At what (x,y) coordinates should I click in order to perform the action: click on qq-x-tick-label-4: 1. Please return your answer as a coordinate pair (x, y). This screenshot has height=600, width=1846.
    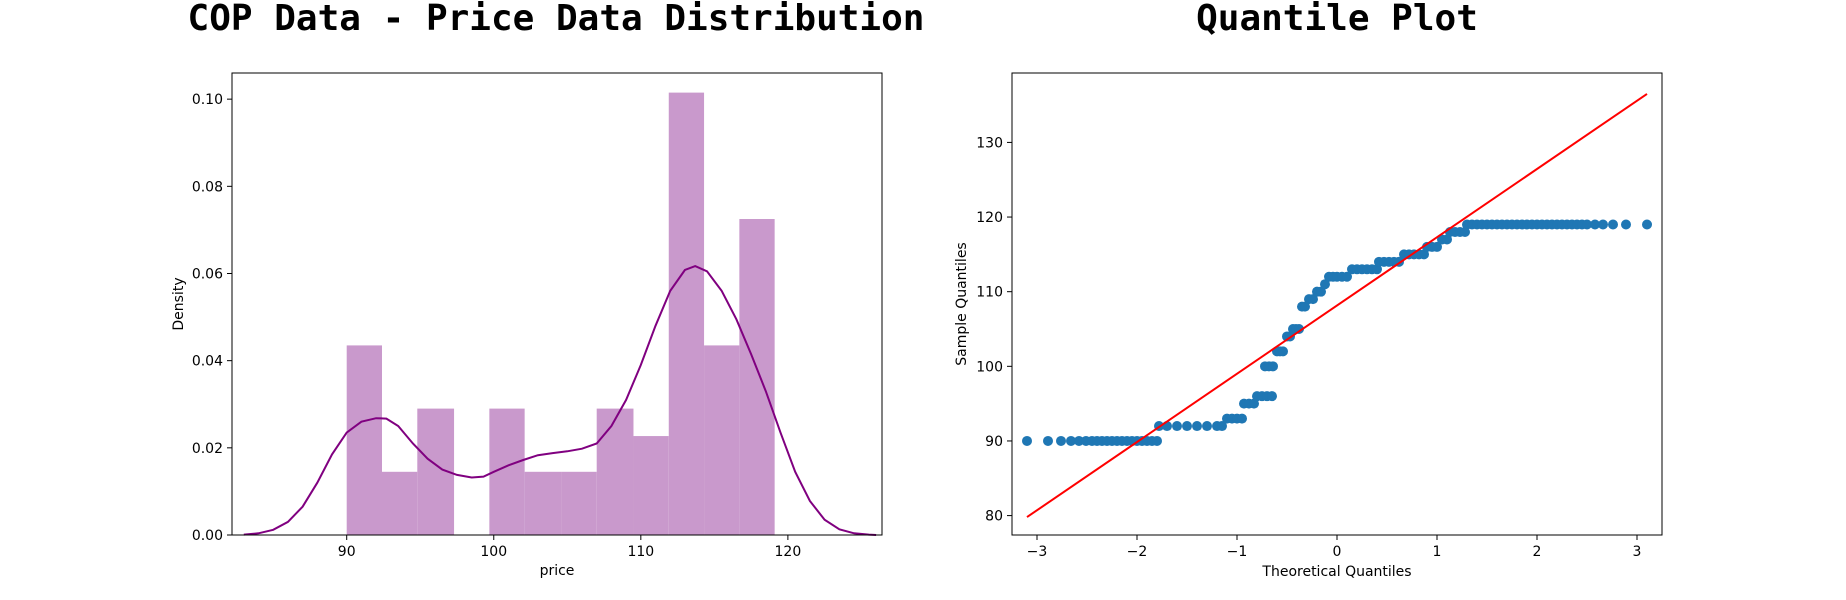
    Looking at the image, I should click on (1437, 552).